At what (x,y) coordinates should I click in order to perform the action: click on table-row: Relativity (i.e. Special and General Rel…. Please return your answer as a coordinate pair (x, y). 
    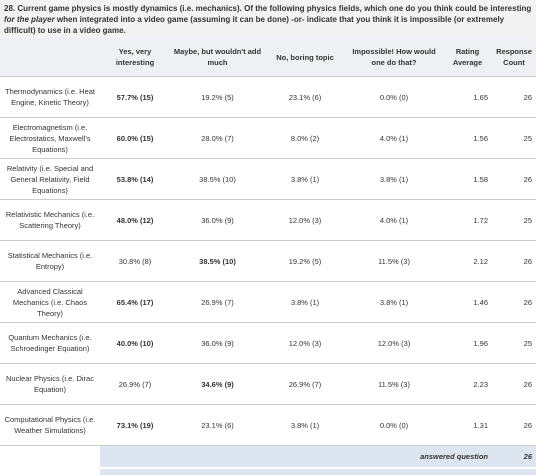
    Looking at the image, I should click on (268, 179).